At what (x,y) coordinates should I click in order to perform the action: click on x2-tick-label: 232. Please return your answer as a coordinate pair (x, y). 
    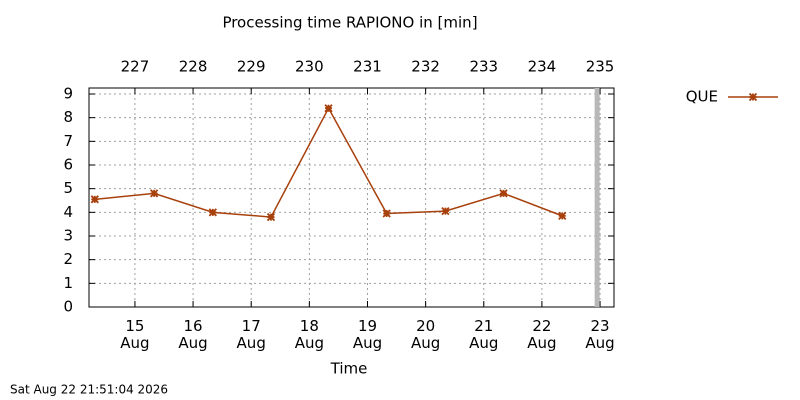
    Looking at the image, I should click on (425, 67).